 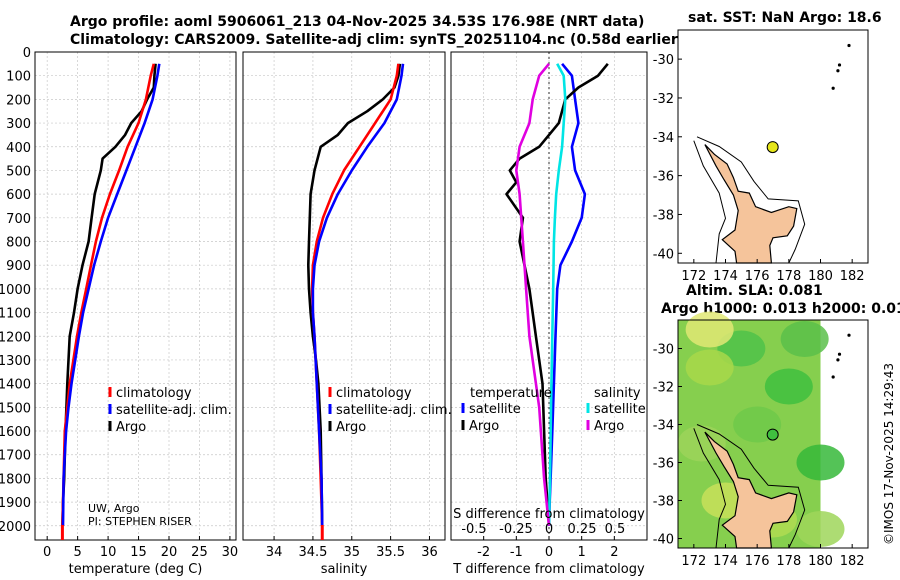 I want to click on x-tick-label: 30, so click(x=230, y=552).